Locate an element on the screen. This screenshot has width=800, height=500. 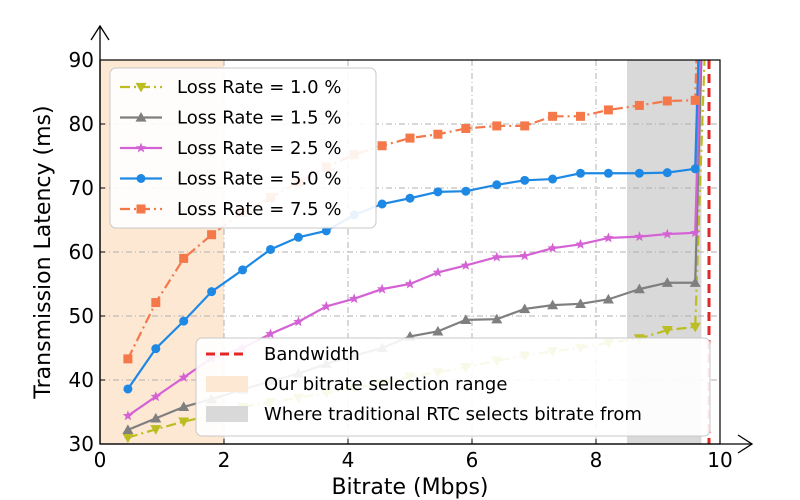
y-tick-label: 70 is located at coordinates (81, 188).